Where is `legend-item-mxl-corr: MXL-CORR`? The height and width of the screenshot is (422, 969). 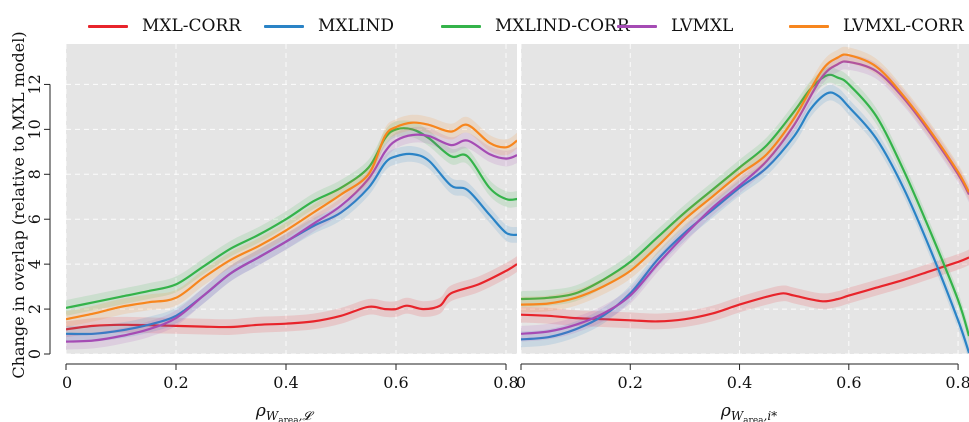 legend-item-mxl-corr: MXL-CORR is located at coordinates (164, 26).